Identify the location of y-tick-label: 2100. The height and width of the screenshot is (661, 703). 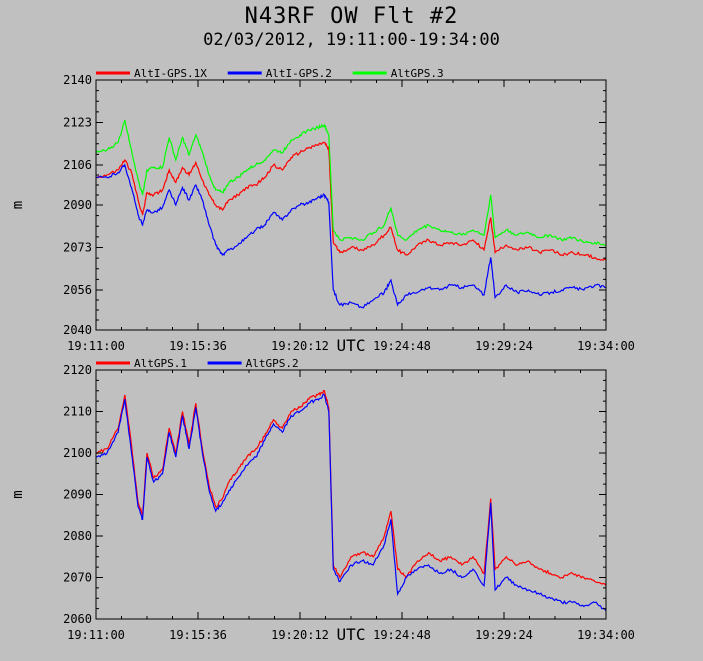
(77, 453).